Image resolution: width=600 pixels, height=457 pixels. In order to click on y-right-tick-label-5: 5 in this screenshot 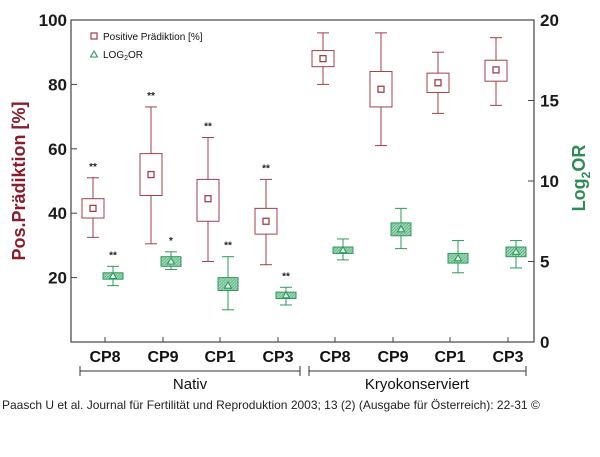, I will do `click(544, 262)`.